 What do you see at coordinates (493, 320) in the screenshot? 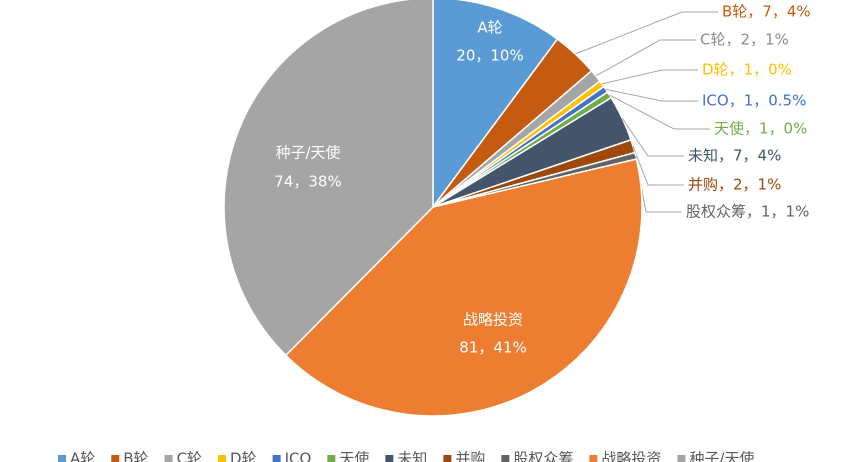
I see `slice-label: 战略投资` at bounding box center [493, 320].